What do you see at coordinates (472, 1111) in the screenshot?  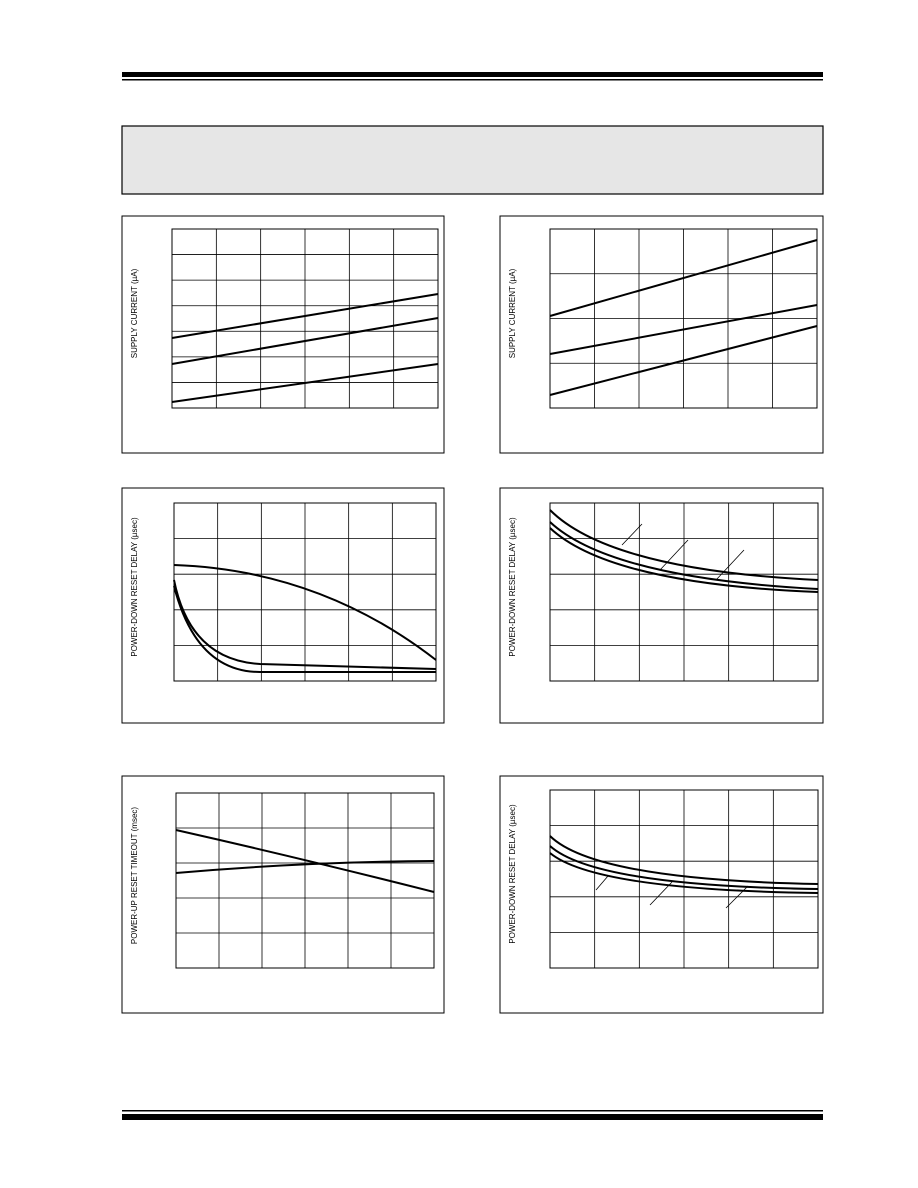 I see `bottom-rule-thin` at bounding box center [472, 1111].